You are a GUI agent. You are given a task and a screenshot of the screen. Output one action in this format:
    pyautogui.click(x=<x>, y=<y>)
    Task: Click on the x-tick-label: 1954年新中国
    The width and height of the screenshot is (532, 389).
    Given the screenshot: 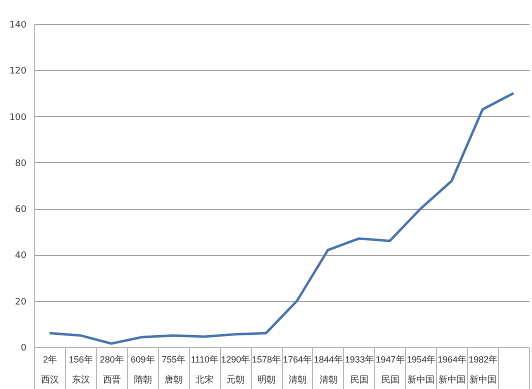 What is the action you would take?
    pyautogui.click(x=421, y=369)
    